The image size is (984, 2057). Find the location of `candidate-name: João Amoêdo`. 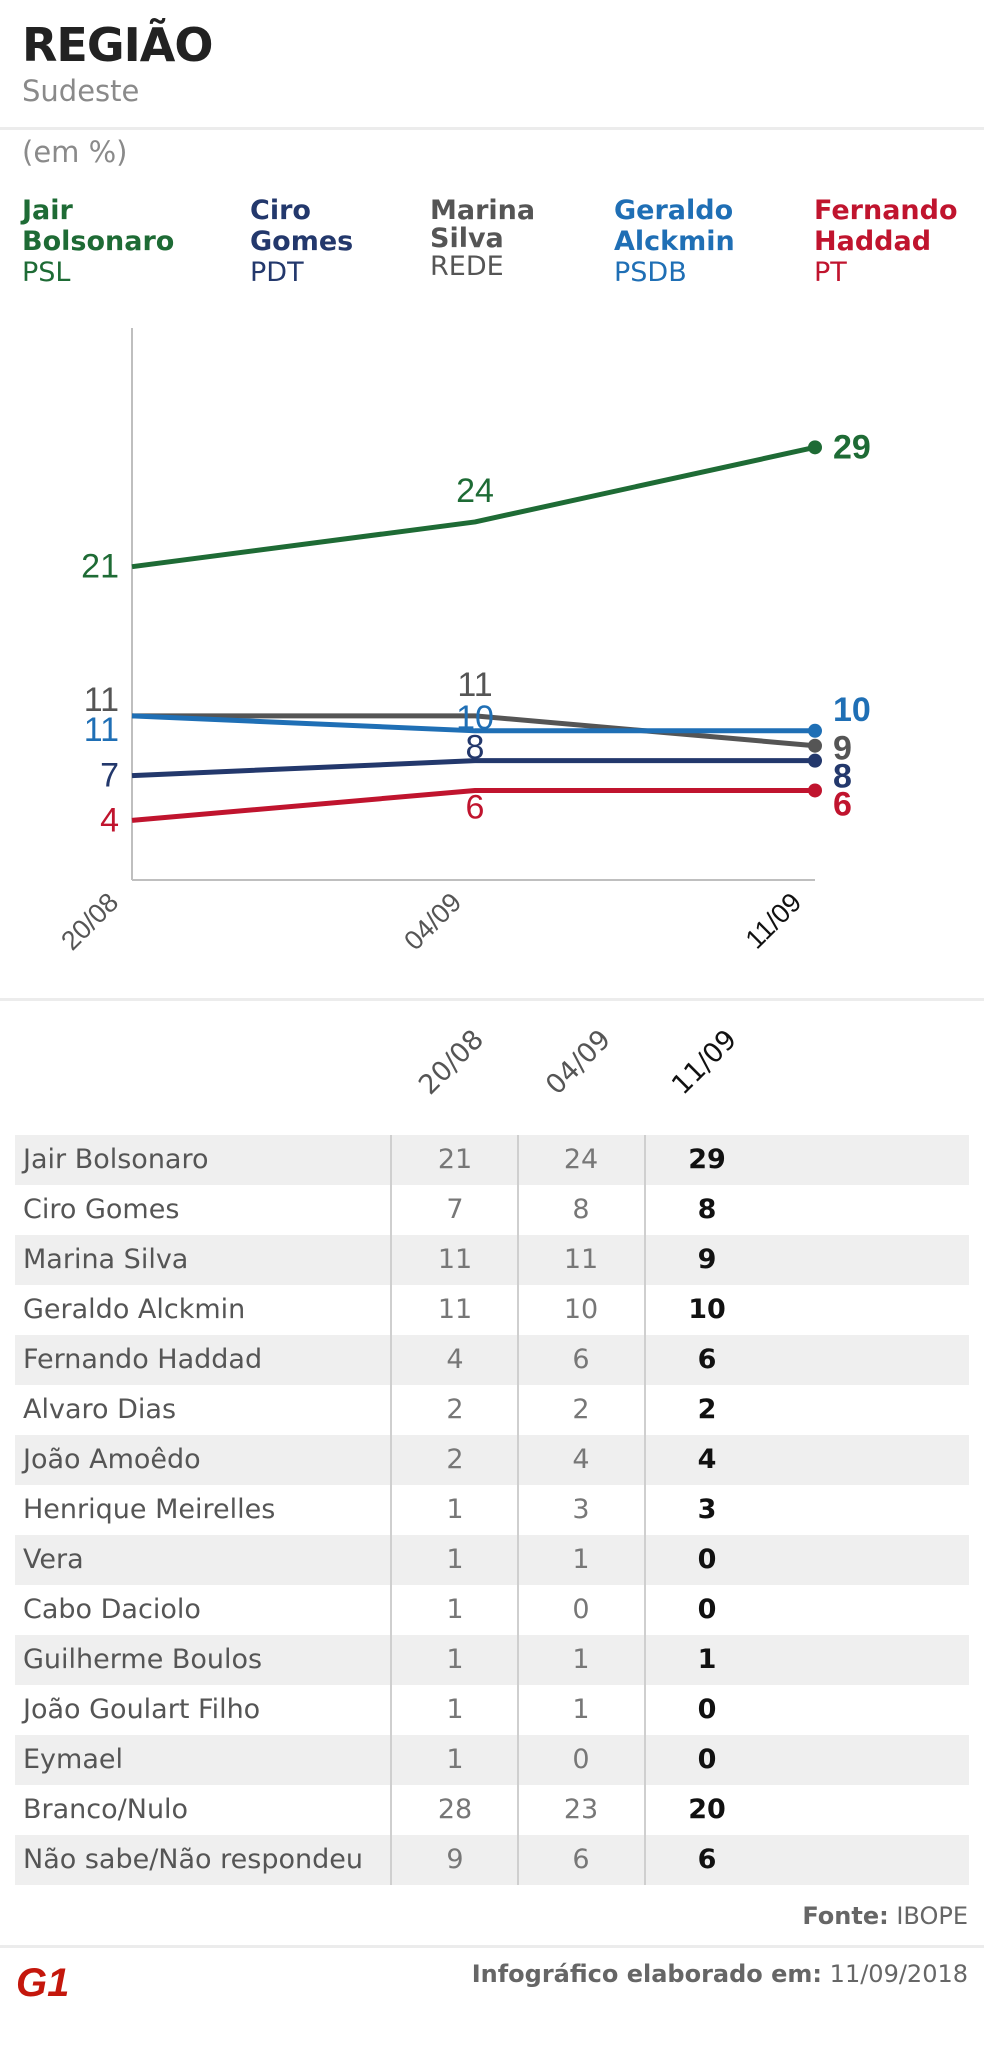

candidate-name: João Amoêdo is located at coordinates (112, 1459).